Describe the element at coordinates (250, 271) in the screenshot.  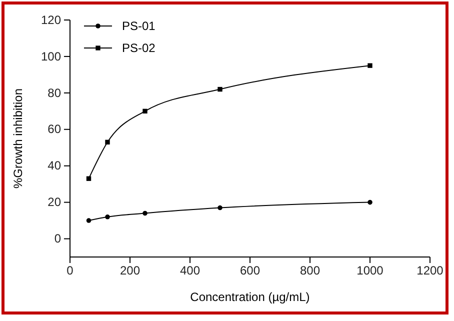
I see `x-tick-label: 600` at that location.